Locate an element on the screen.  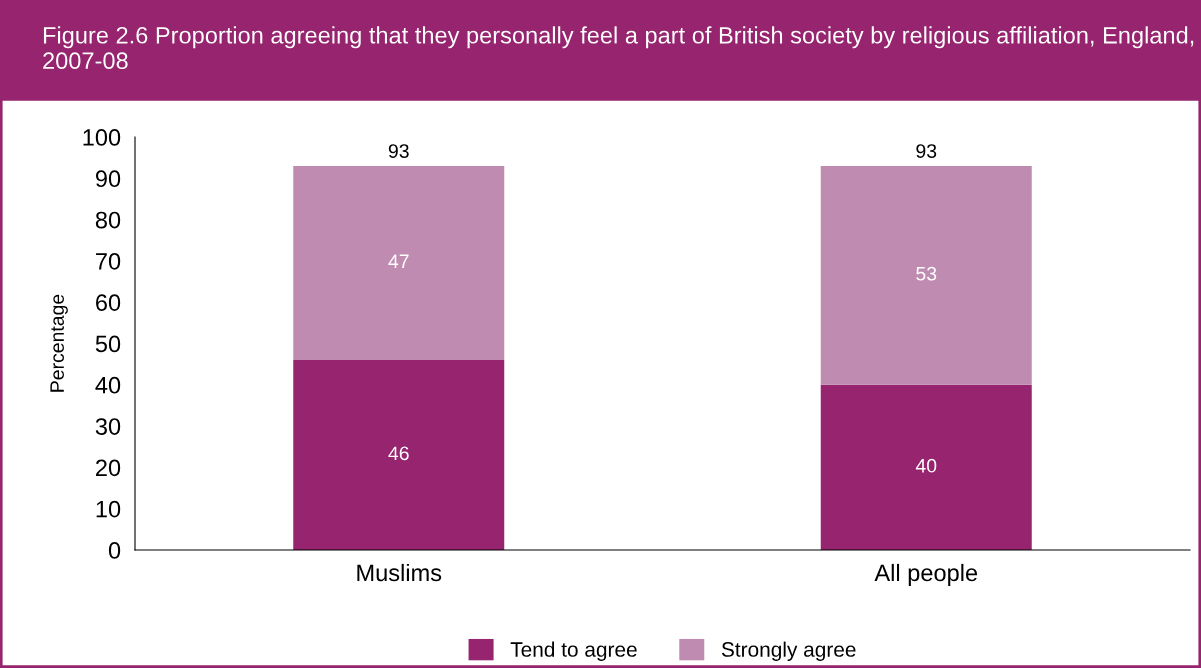
data-label: 46 is located at coordinates (398, 453).